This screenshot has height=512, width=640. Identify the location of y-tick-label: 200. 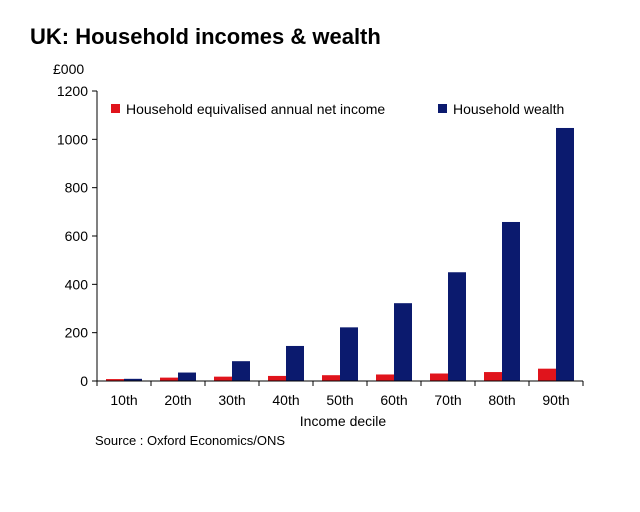
(77, 333).